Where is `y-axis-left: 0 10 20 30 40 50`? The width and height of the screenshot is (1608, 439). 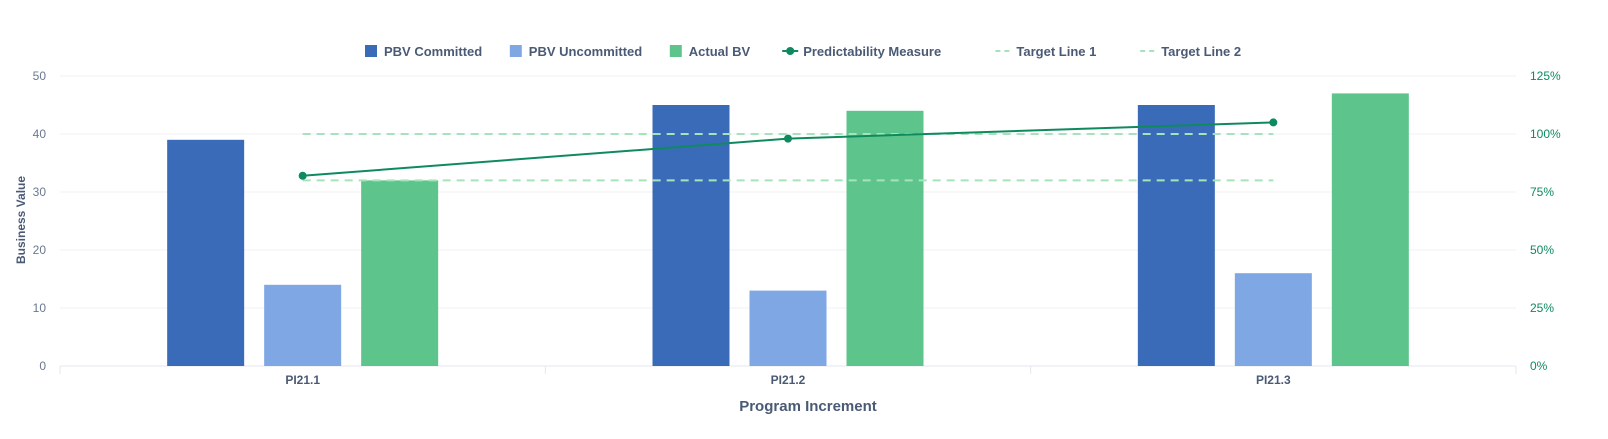
y-axis-left: 0 10 20 30 40 50 is located at coordinates (40, 221).